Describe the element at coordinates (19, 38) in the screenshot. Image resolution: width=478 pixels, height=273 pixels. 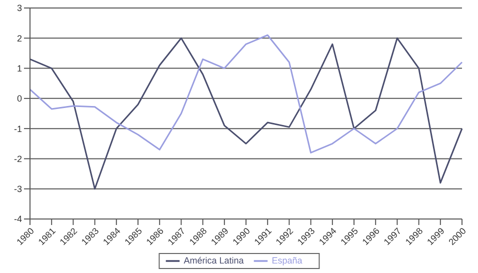
I see `y-tick-label: 2` at that location.